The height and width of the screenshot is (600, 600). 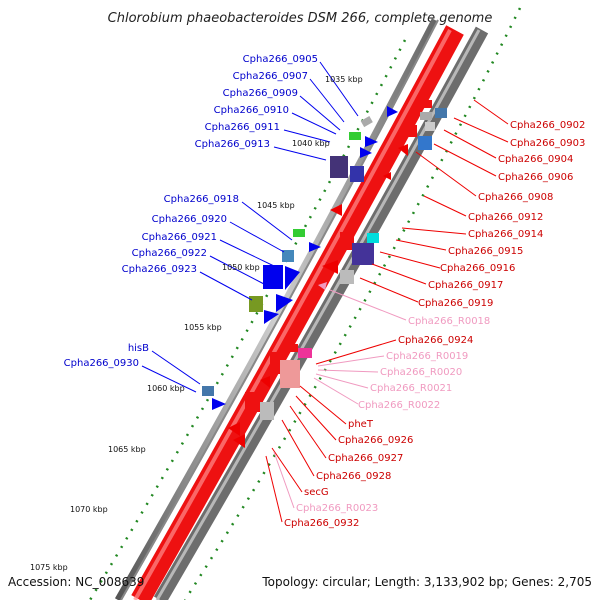 I want to click on gene-label: pheT, so click(x=361, y=424).